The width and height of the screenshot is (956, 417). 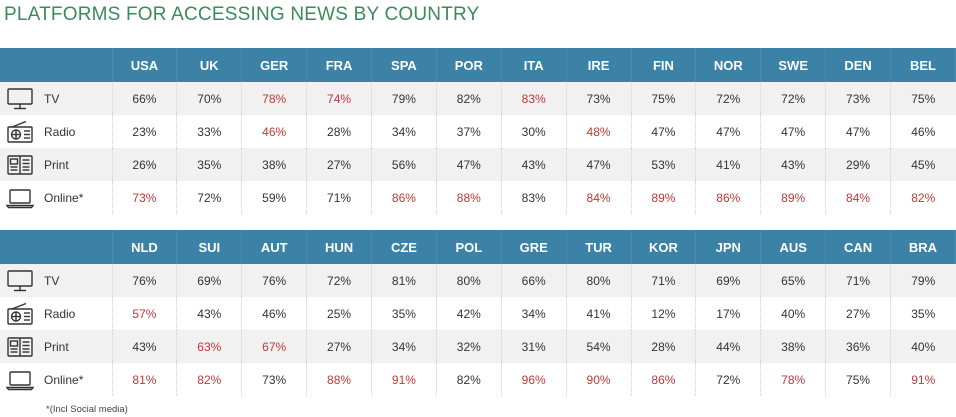 I want to click on value-cell: 96%, so click(x=534, y=379).